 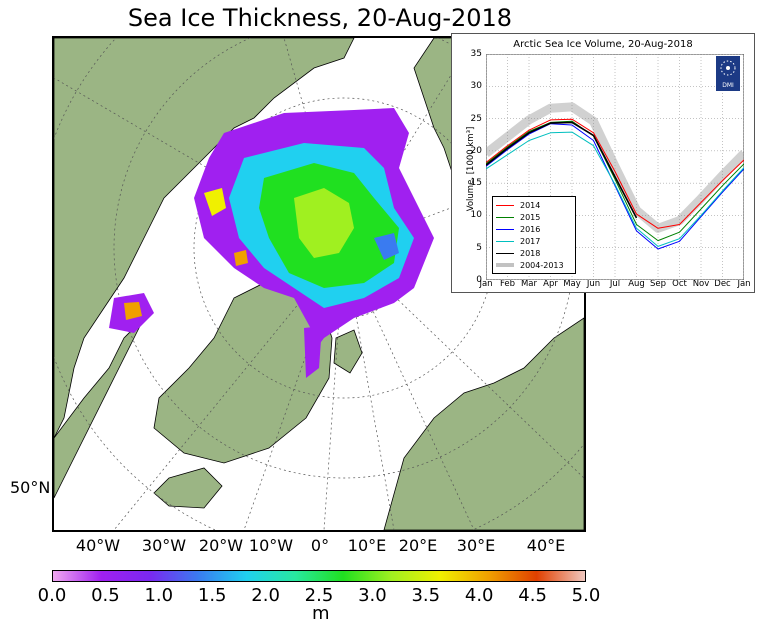 What do you see at coordinates (159, 595) in the screenshot?
I see `colorbar-tick-label: 1.0` at bounding box center [159, 595].